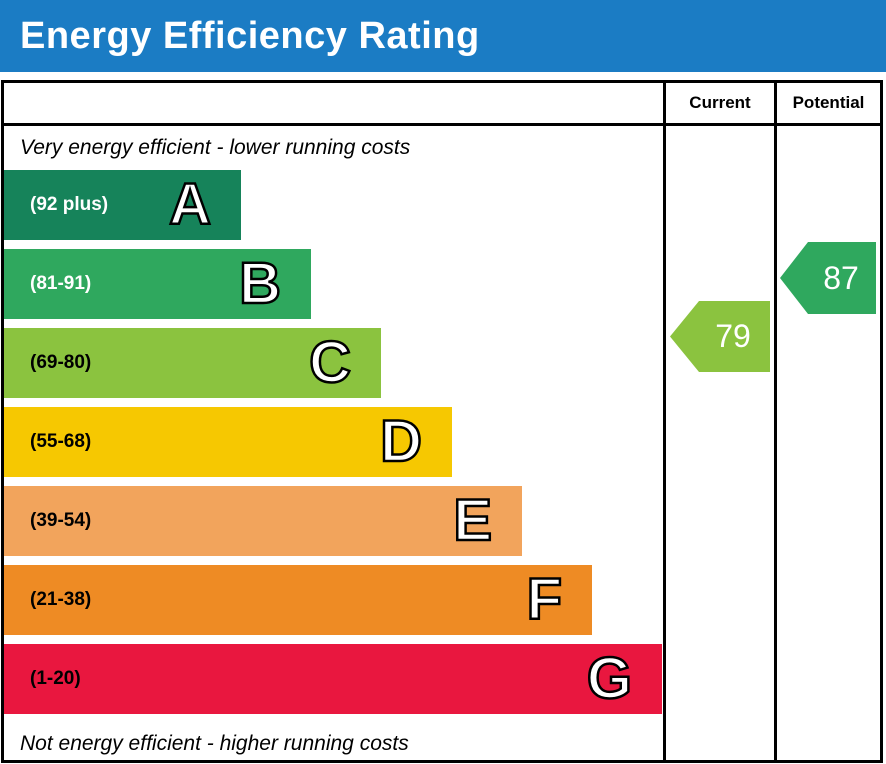  Describe the element at coordinates (298, 600) in the screenshot. I see `band-row-f: (21-38) F` at that location.